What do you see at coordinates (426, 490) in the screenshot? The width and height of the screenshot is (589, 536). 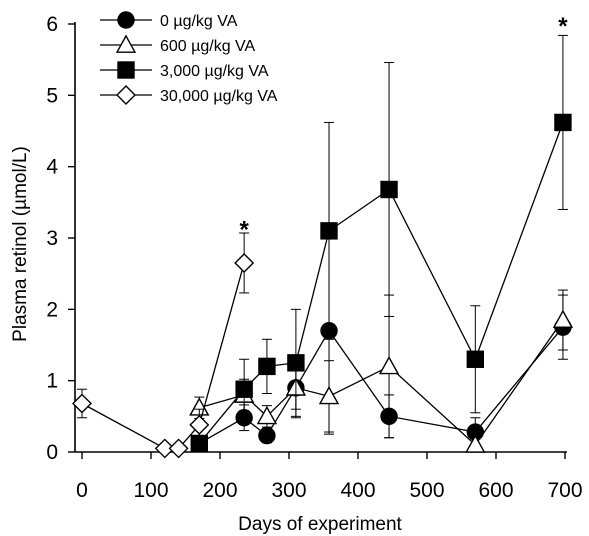 I see `x-tick-label: 500` at bounding box center [426, 490].